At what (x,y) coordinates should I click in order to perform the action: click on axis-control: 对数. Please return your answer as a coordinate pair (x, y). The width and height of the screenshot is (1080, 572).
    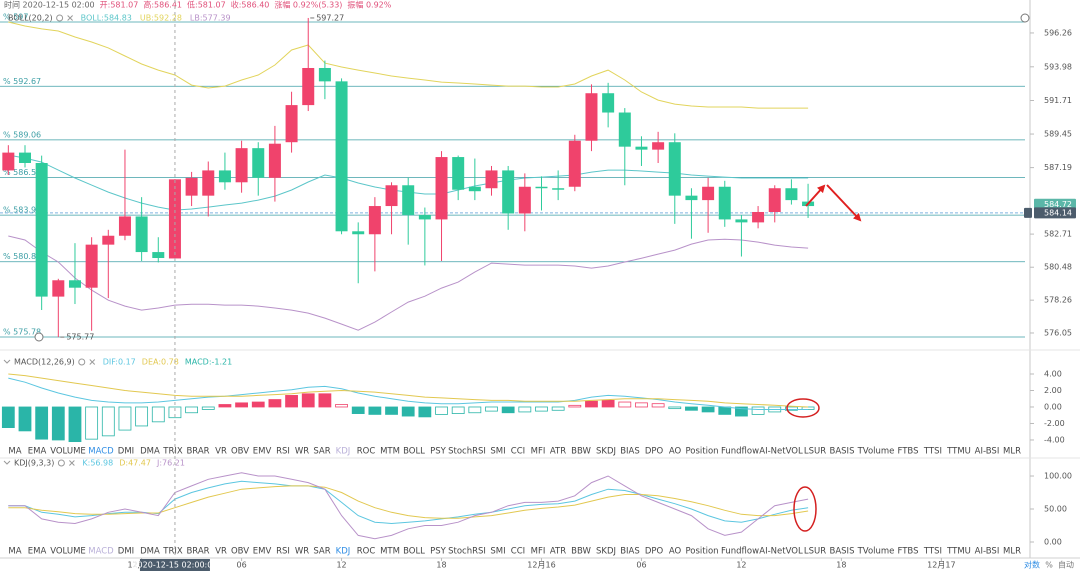
    Looking at the image, I should click on (1032, 565).